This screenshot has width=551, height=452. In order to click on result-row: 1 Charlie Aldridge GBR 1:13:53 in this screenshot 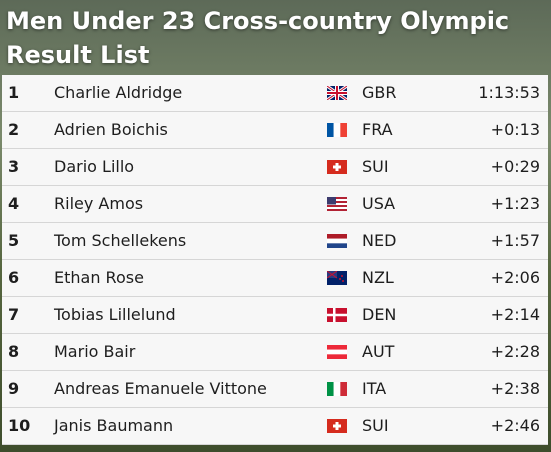, I will do `click(275, 93)`.